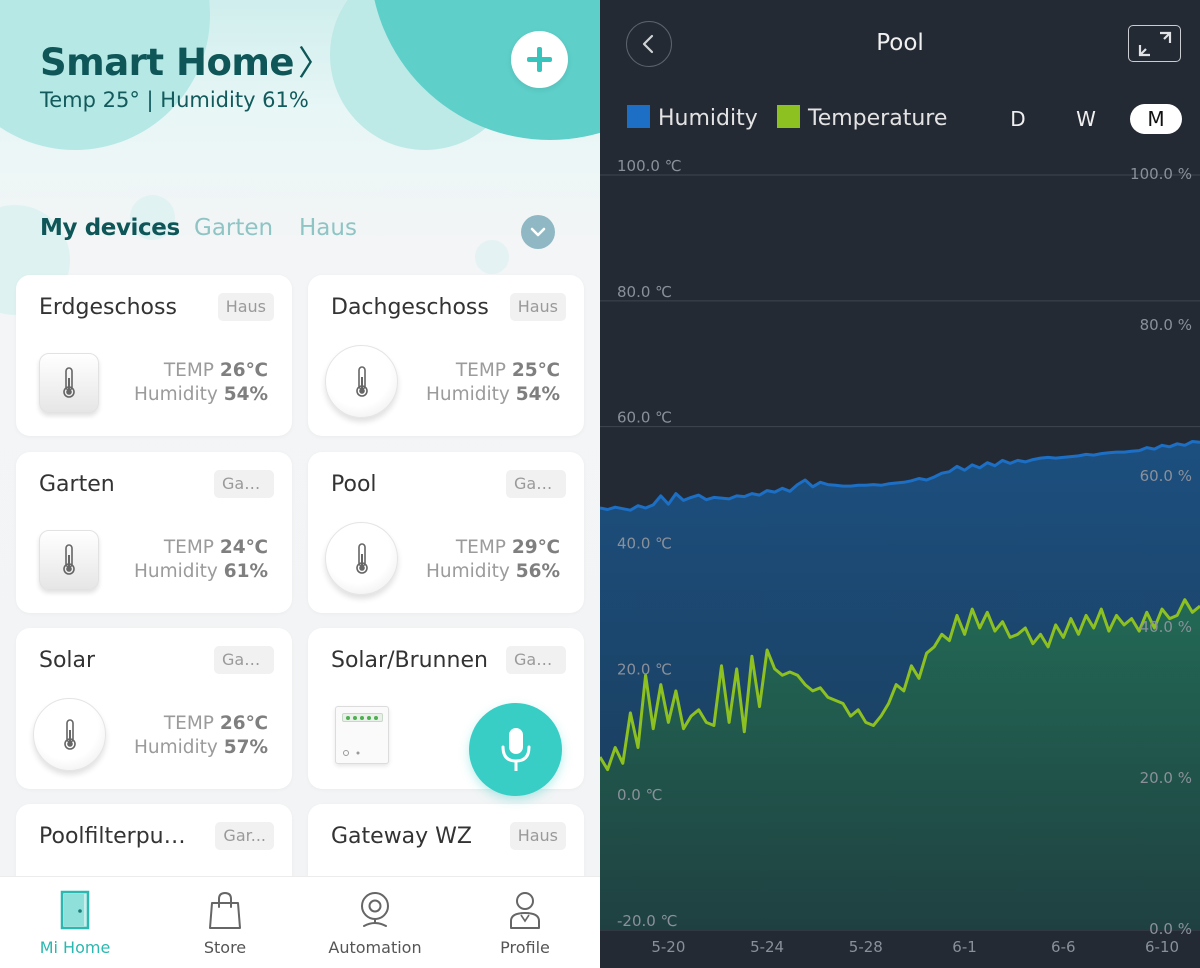 The width and height of the screenshot is (1200, 968). What do you see at coordinates (1166, 778) in the screenshot?
I see `right-axis-tick-label: 20.0 %` at bounding box center [1166, 778].